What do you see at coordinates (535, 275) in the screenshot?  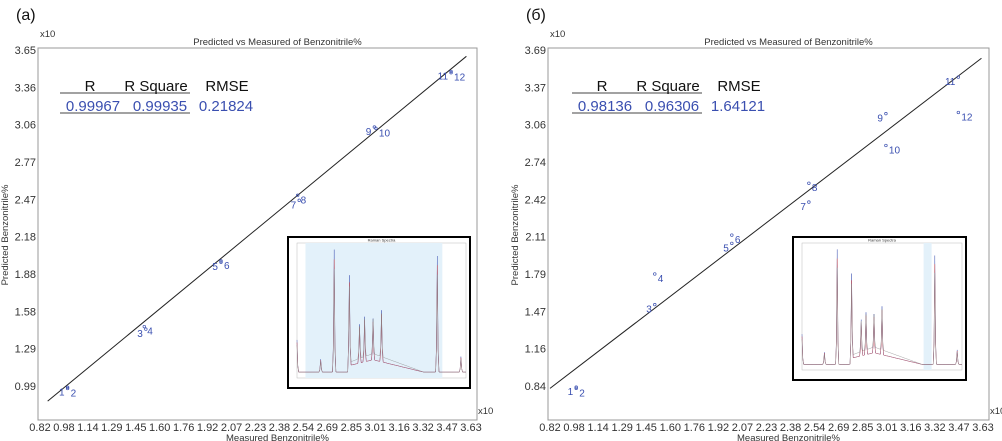 I see `y-tick-label: 1.79` at bounding box center [535, 275].